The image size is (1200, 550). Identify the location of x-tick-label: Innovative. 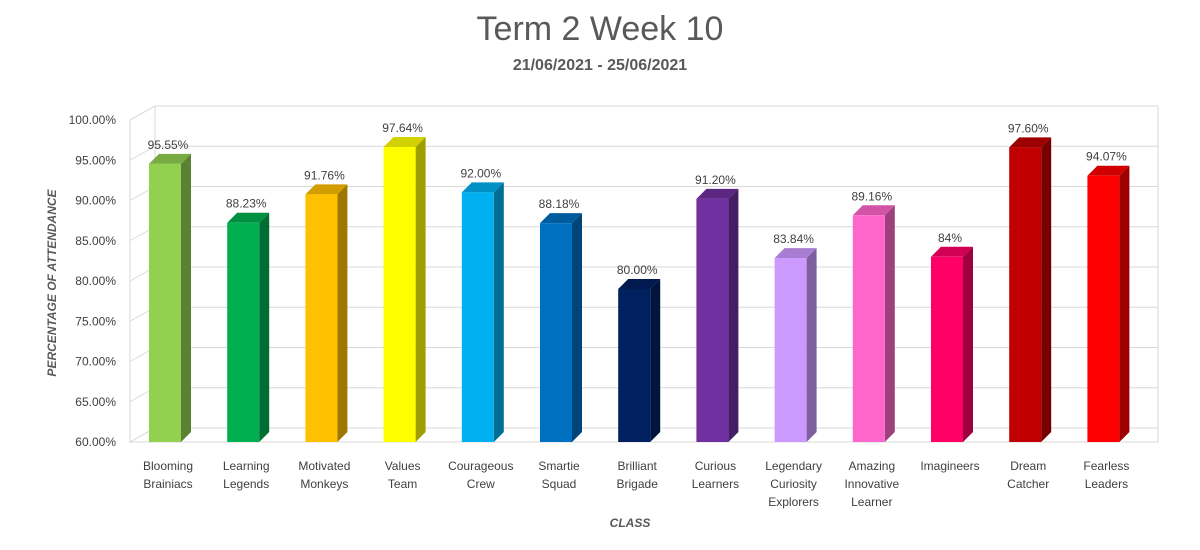
(871, 484).